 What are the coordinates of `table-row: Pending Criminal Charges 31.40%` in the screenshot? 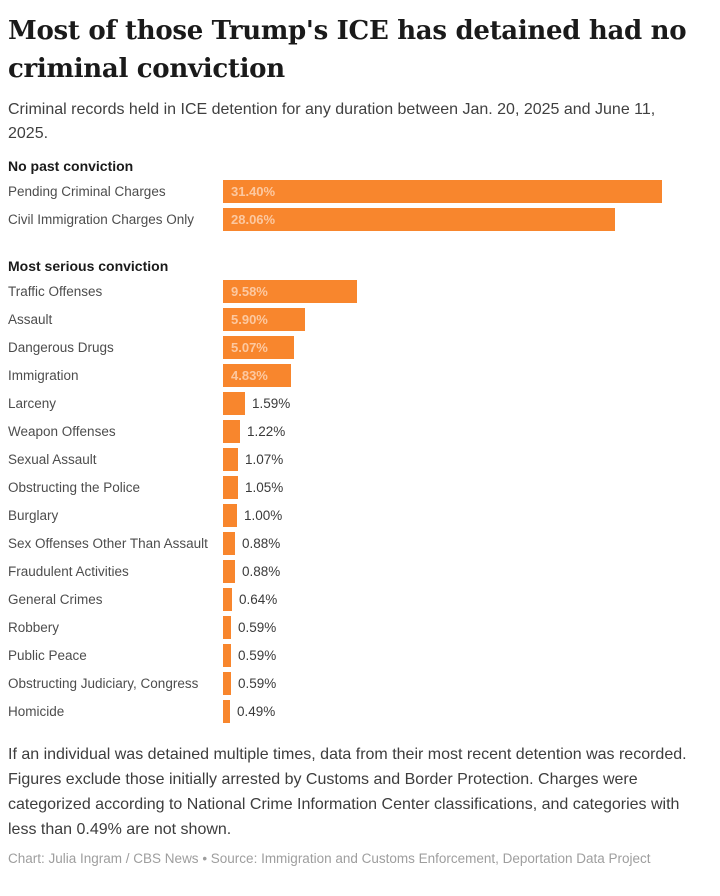 It's located at (359, 191).